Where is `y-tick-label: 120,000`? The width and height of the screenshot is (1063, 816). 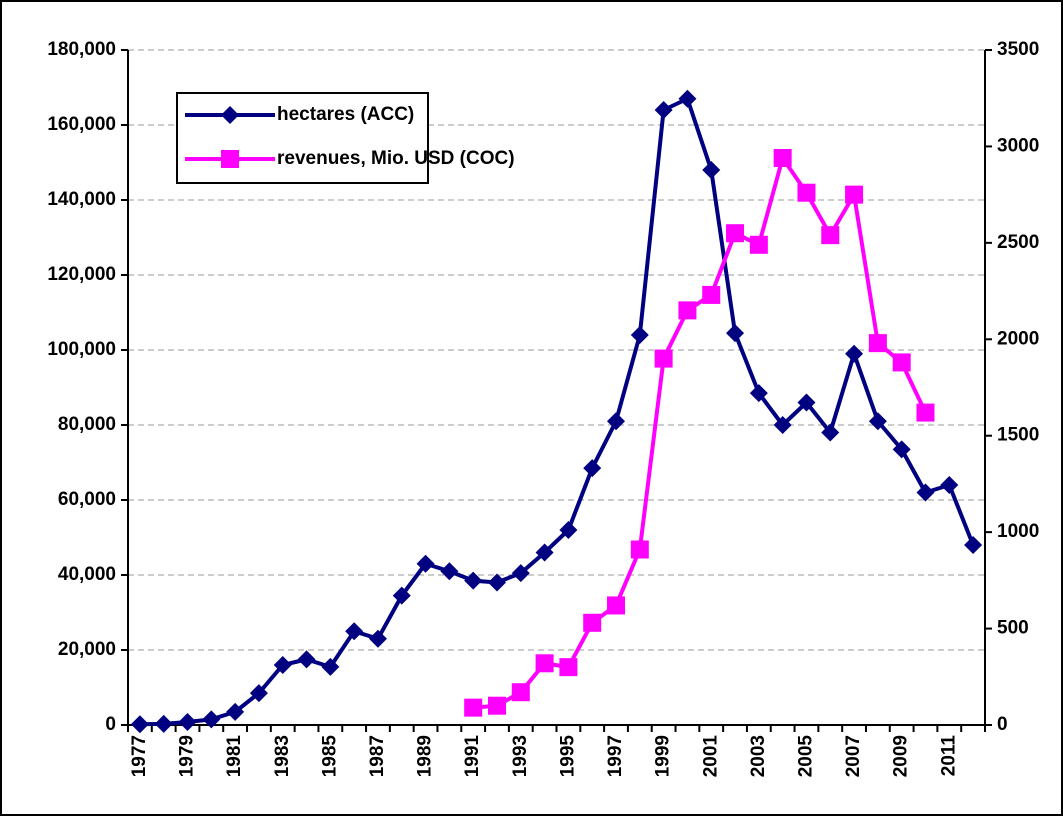
y-tick-label: 120,000 is located at coordinates (81, 274).